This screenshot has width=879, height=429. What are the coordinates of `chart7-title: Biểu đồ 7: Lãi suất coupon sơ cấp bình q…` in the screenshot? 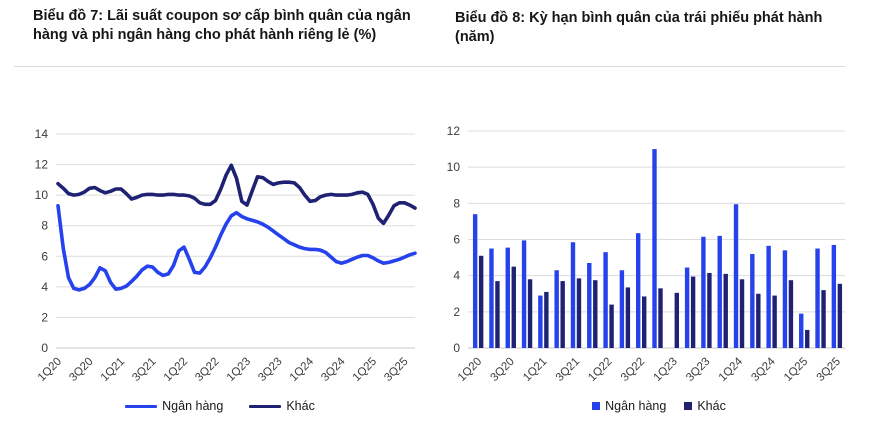 It's located at (222, 25).